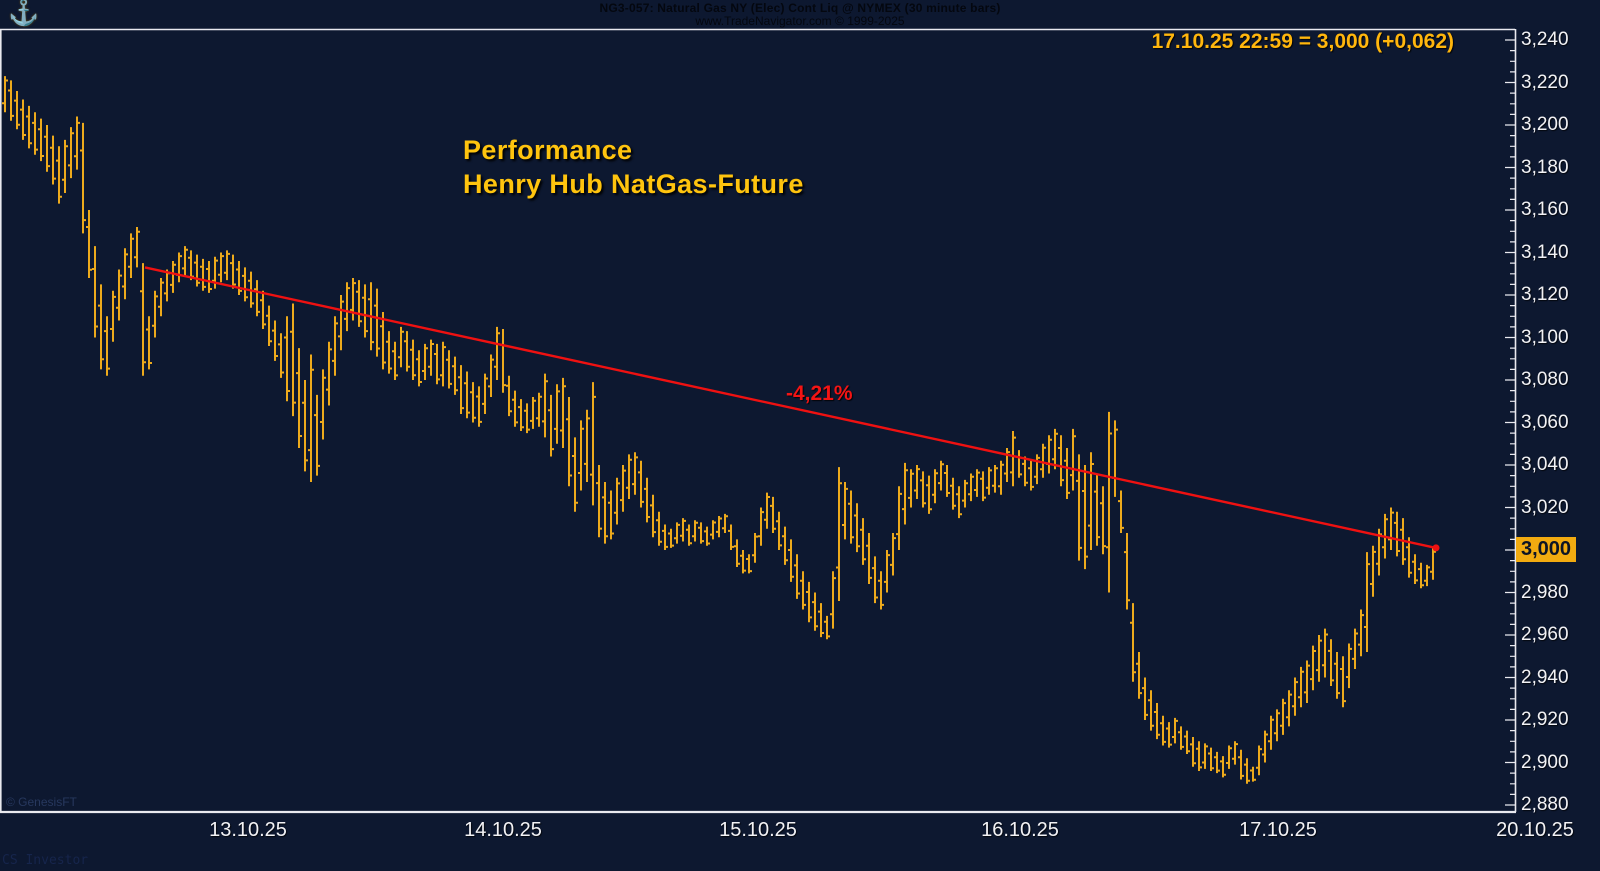 The image size is (1600, 871). I want to click on y-axis-label: 3,220, so click(1545, 82).